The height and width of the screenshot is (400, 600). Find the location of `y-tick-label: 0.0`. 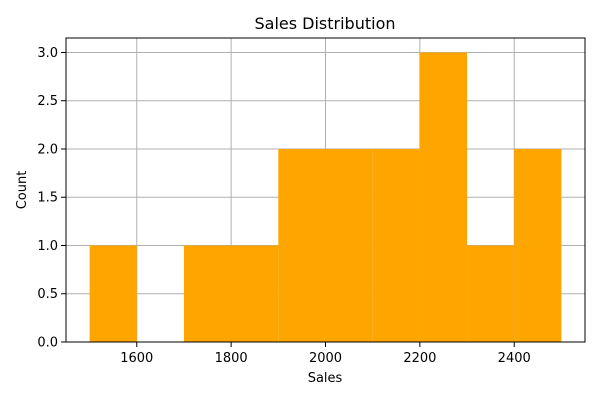

y-tick-label: 0.0 is located at coordinates (47, 343).